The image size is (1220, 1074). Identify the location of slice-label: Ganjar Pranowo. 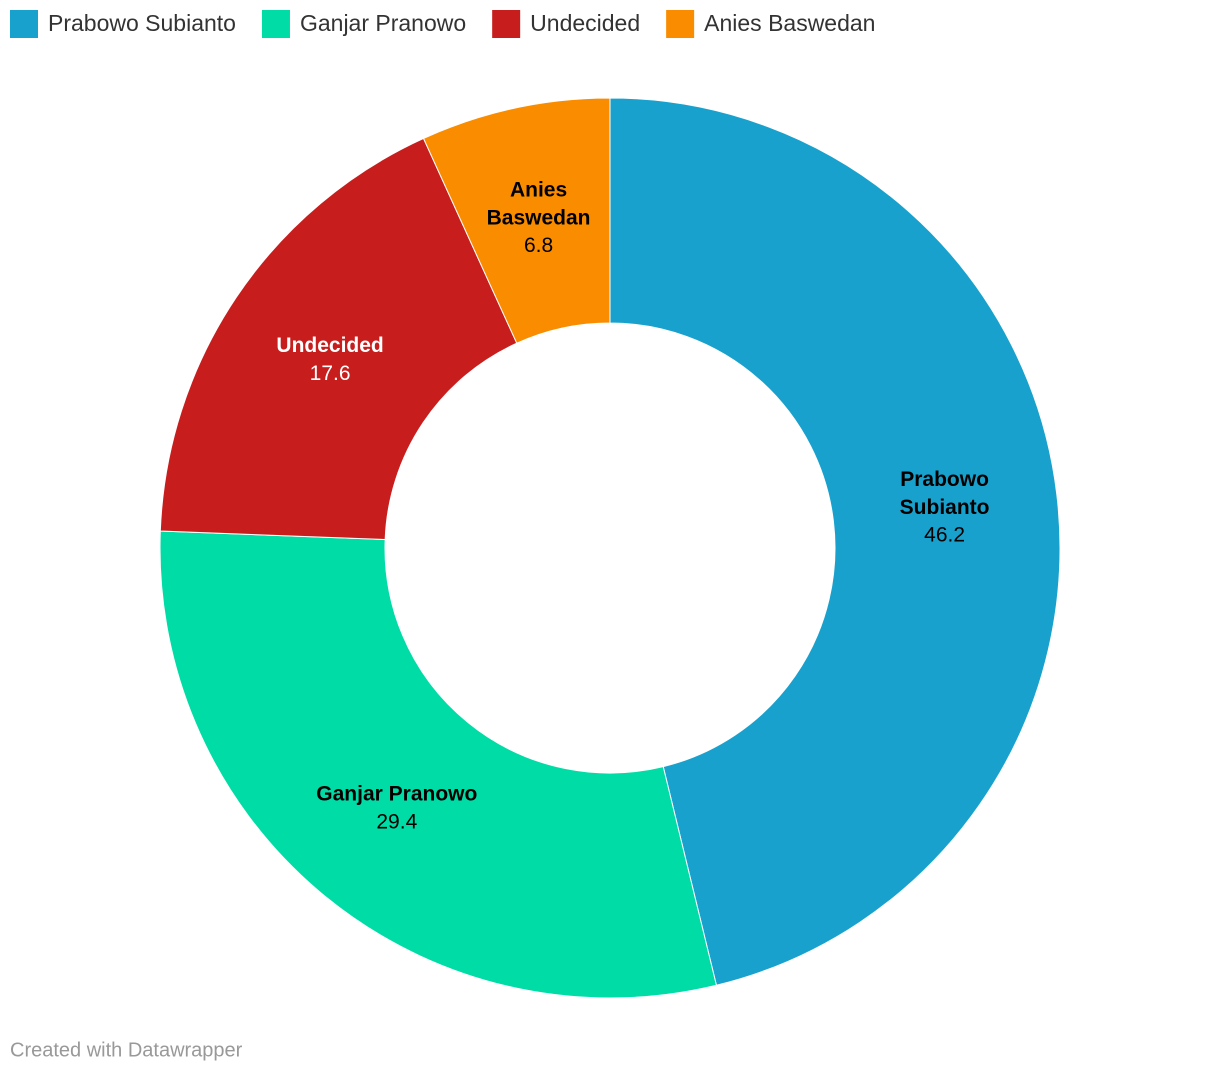
(396, 794).